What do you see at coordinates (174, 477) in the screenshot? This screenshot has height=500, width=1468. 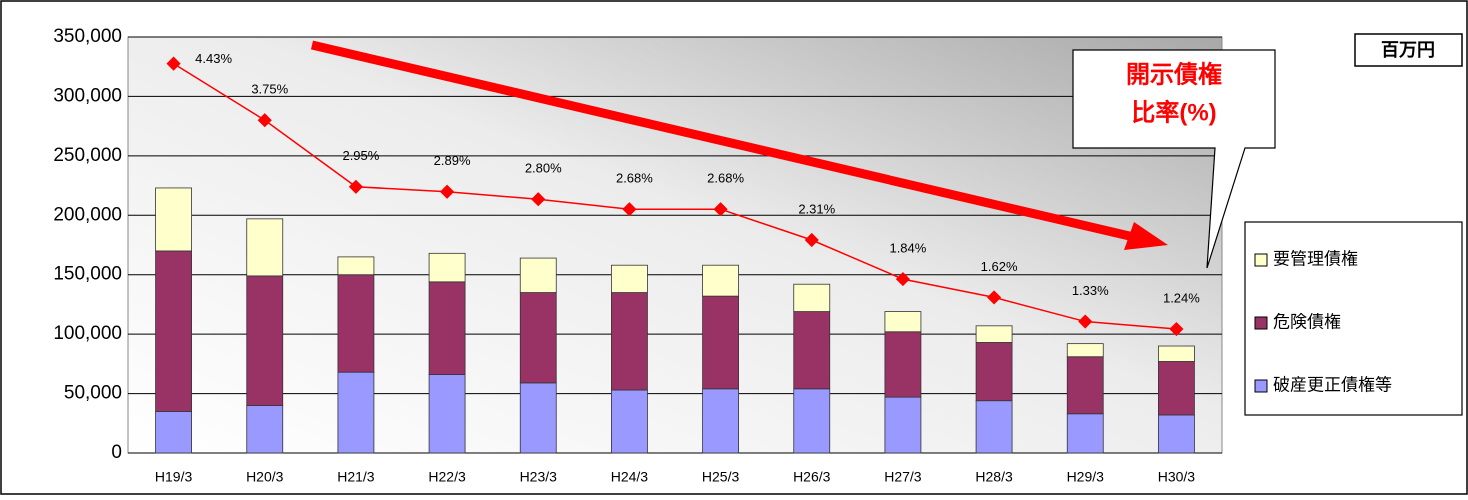 I see `x-tick-label: H19/3` at bounding box center [174, 477].